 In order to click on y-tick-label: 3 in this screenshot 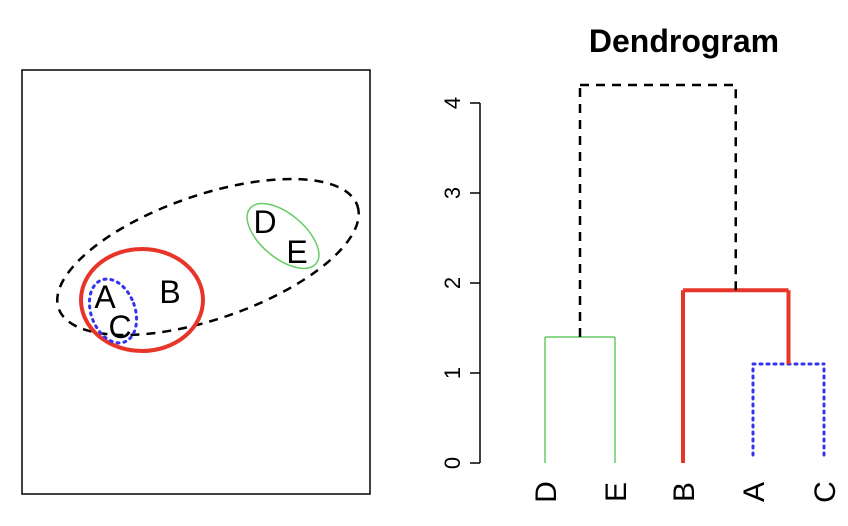, I will do `click(452, 193)`.